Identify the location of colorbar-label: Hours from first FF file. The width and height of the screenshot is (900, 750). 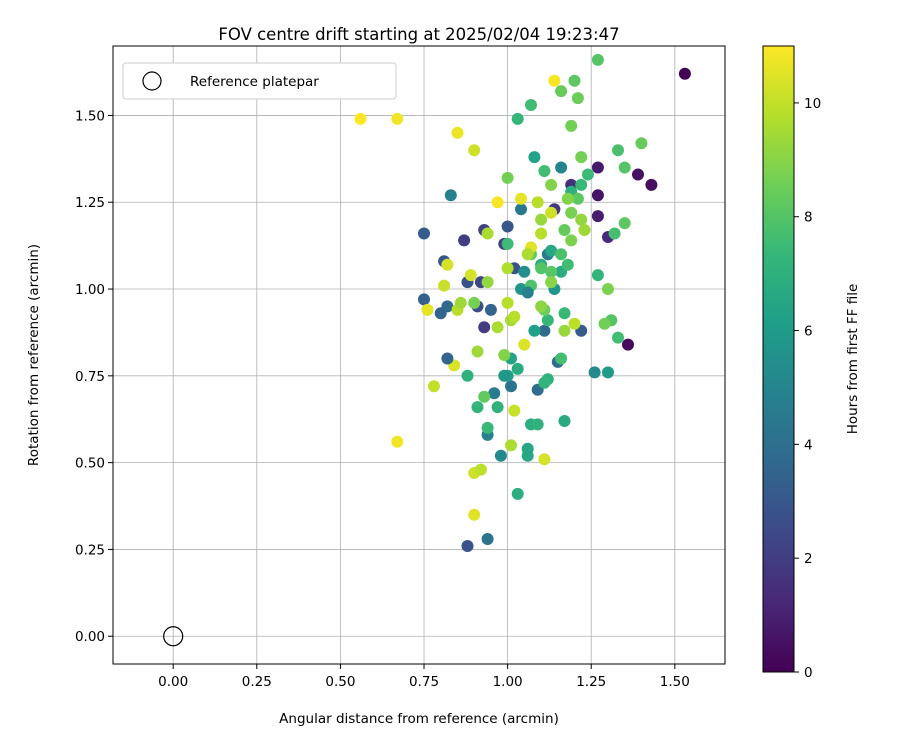
(853, 359).